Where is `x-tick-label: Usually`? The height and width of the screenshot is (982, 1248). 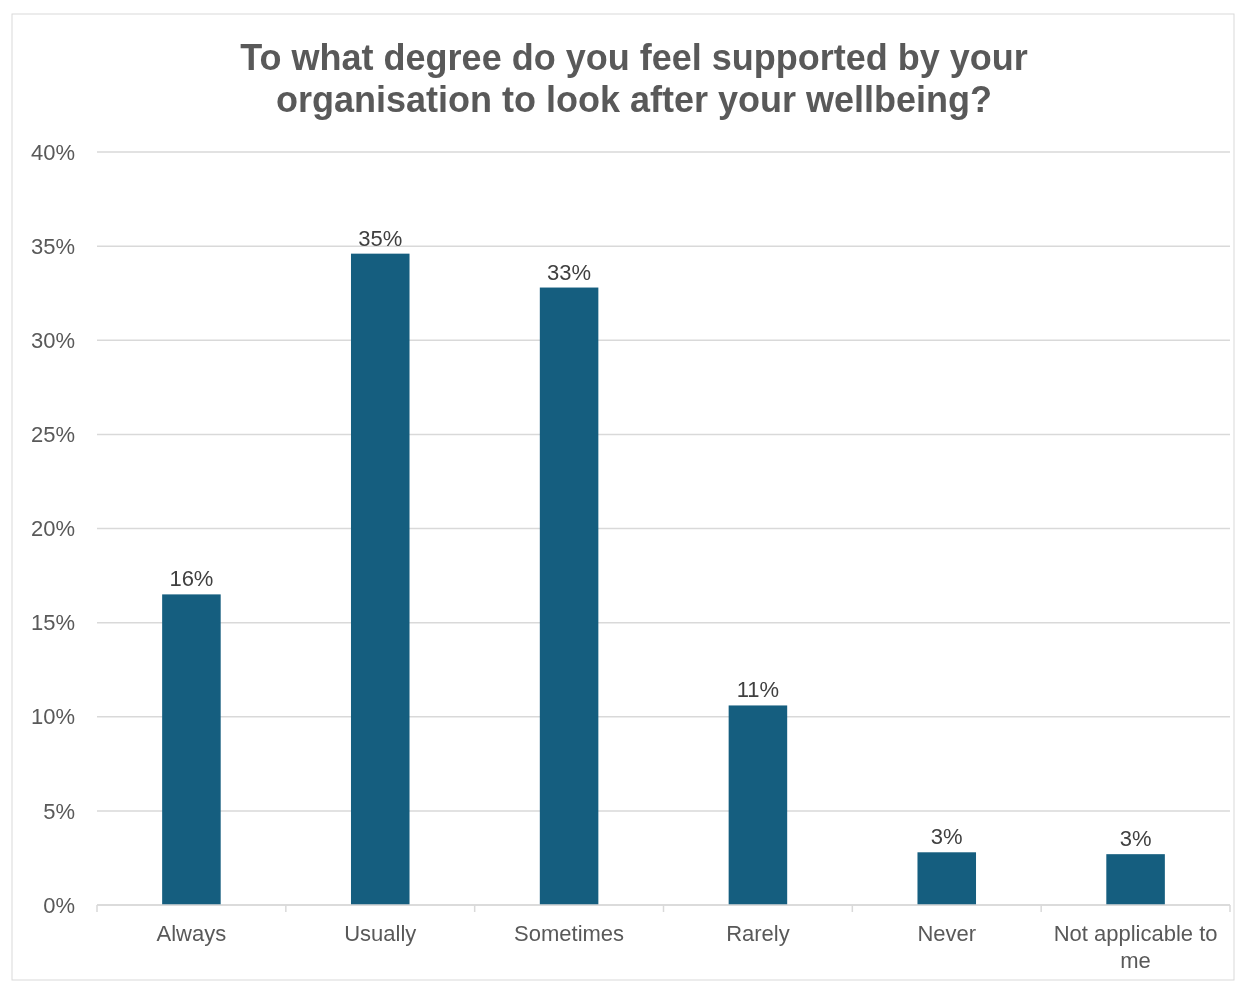 x-tick-label: Usually is located at coordinates (380, 933).